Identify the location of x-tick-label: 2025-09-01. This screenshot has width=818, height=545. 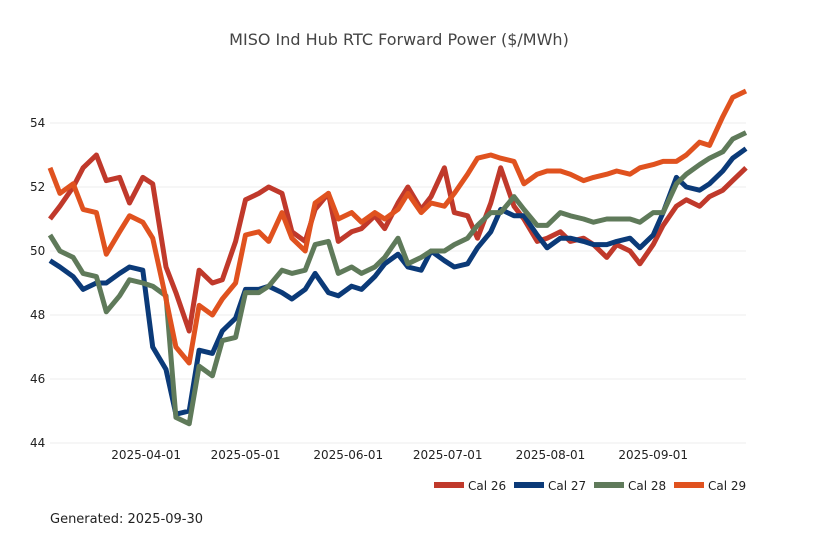
(653, 455).